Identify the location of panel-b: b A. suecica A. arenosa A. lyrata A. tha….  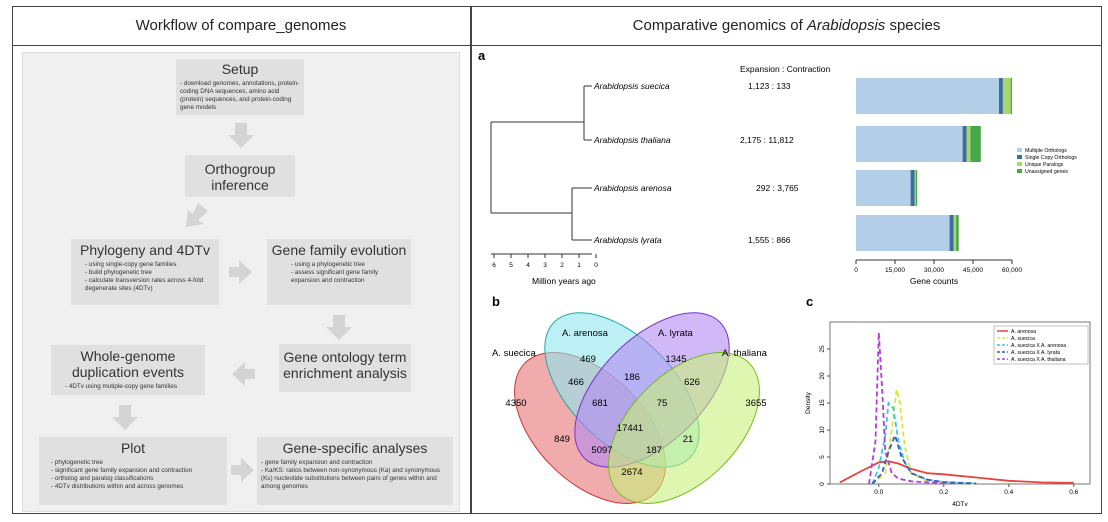
(630, 399).